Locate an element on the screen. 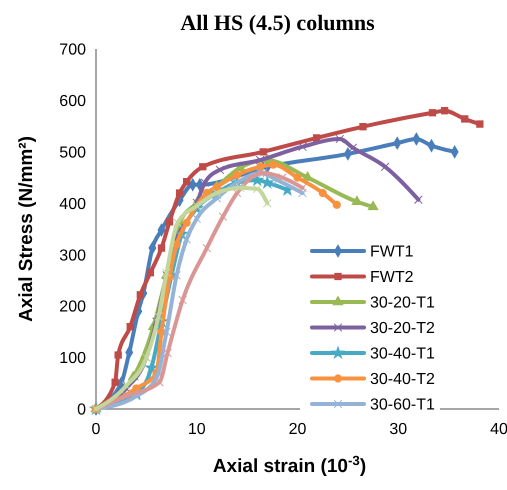  y-tick-label: 100 is located at coordinates (72, 359).